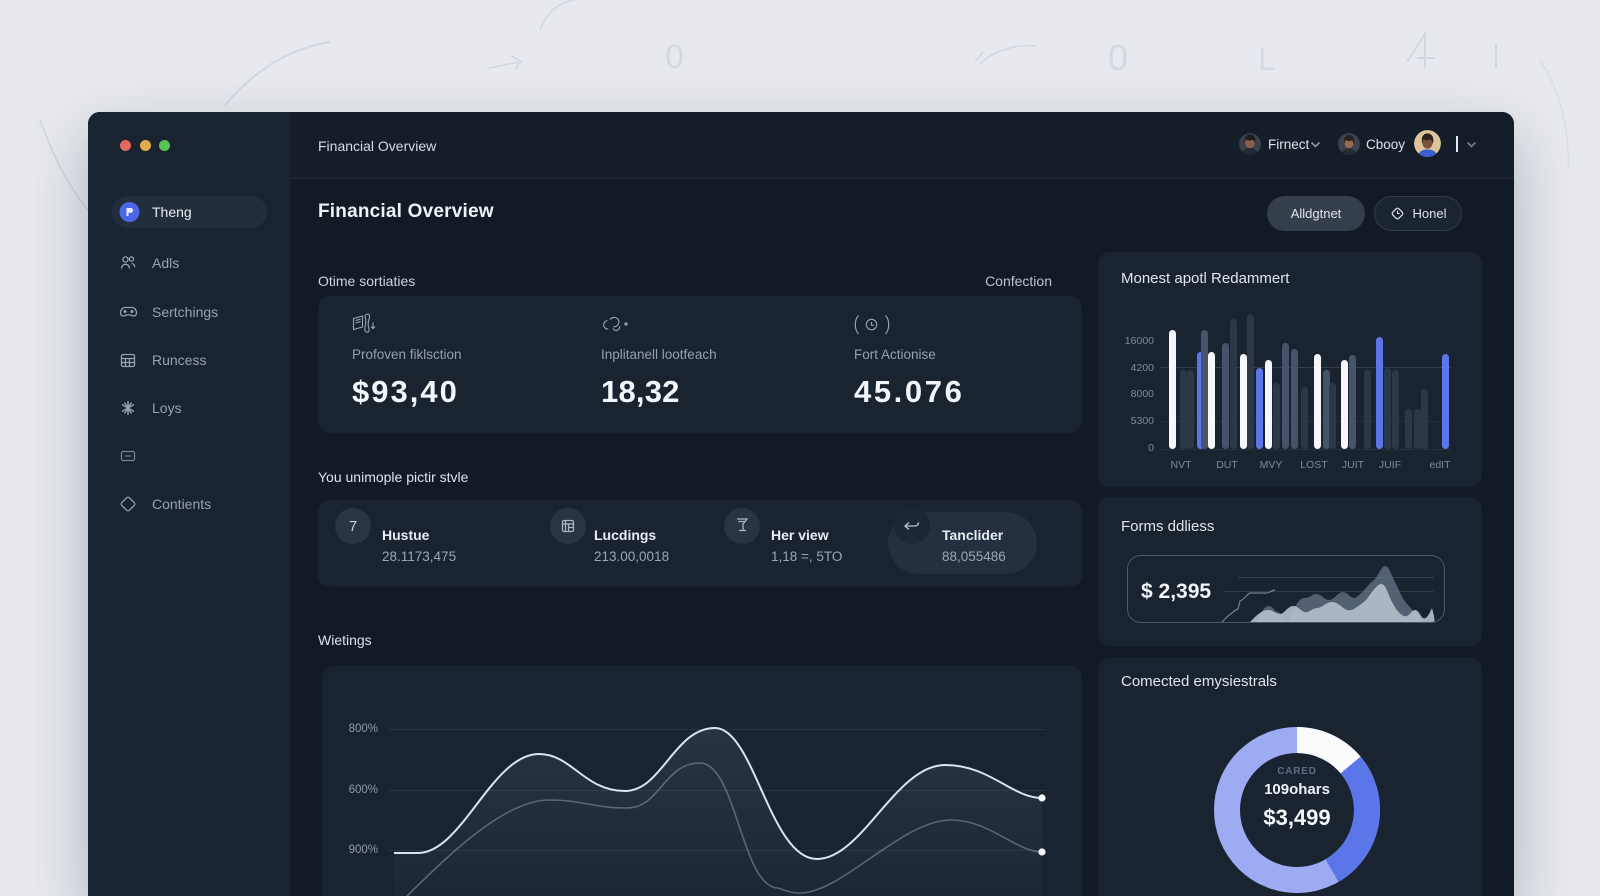  What do you see at coordinates (1267, 59) in the screenshot?
I see `svg-text: L` at bounding box center [1267, 59].